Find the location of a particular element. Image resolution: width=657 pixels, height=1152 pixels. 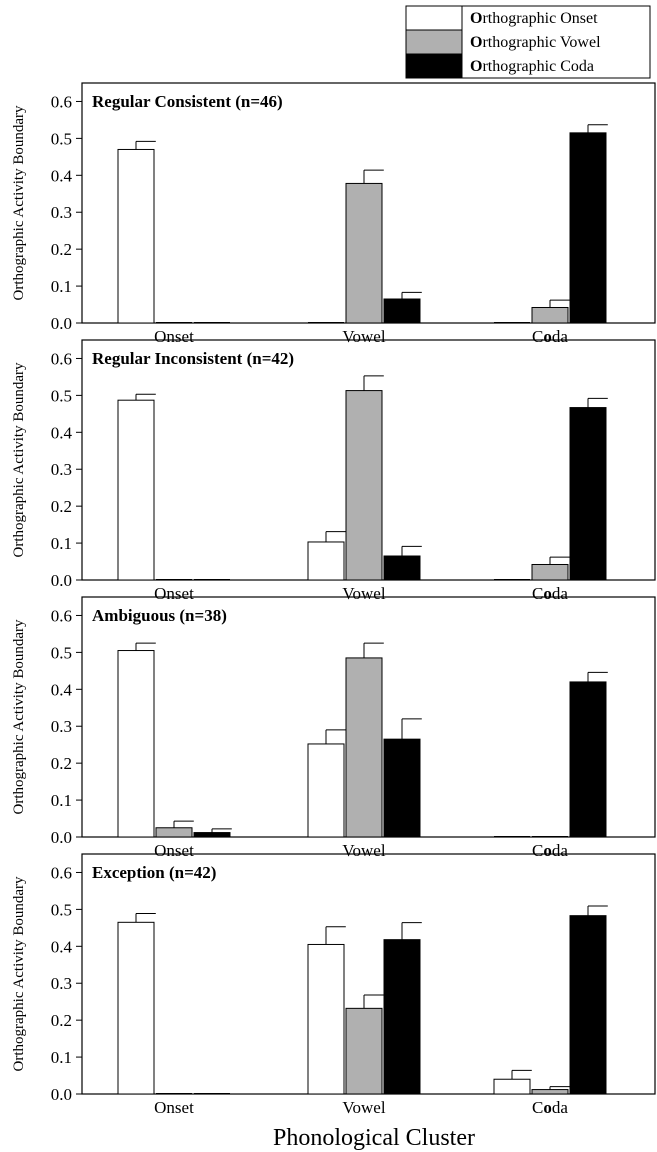

legend-entry-label: rthographic Vowel is located at coordinates (541, 42).